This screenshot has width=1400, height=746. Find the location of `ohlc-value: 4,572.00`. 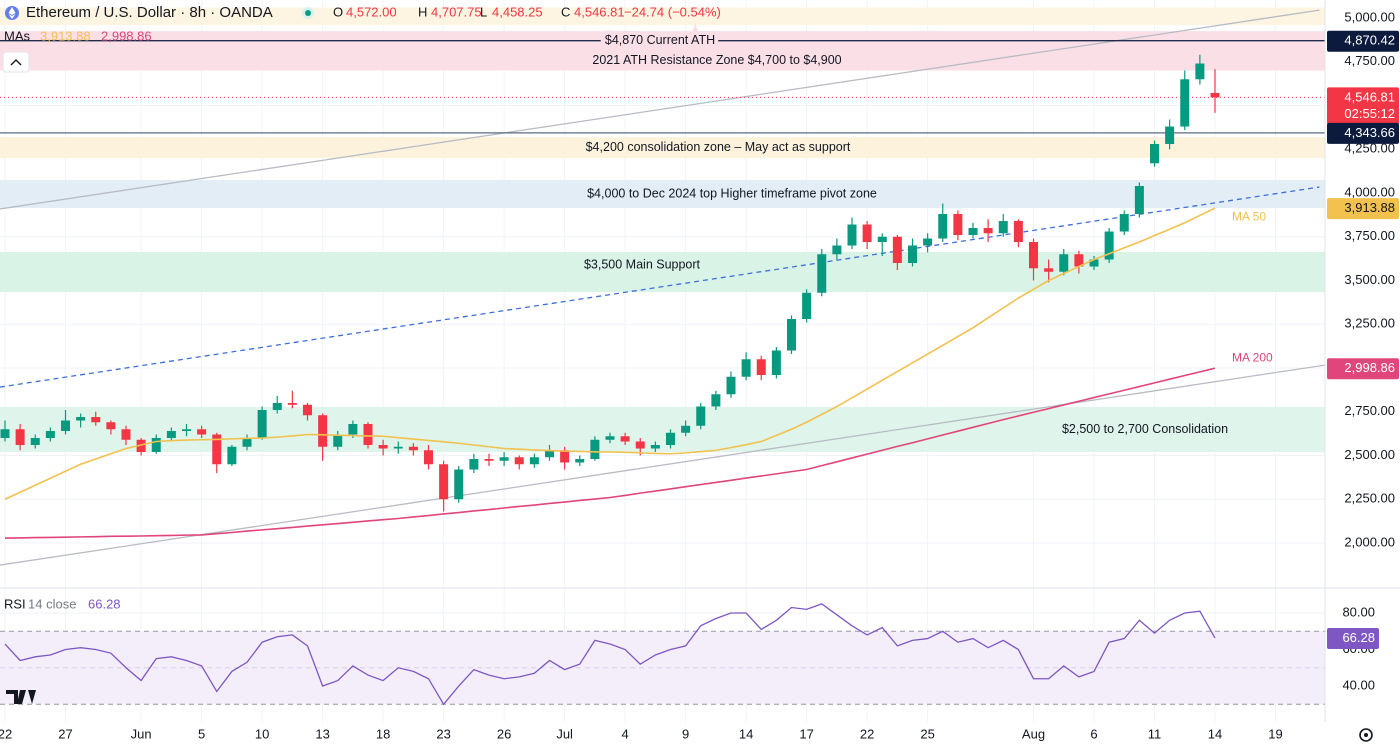

ohlc-value: 4,572.00 is located at coordinates (371, 11).